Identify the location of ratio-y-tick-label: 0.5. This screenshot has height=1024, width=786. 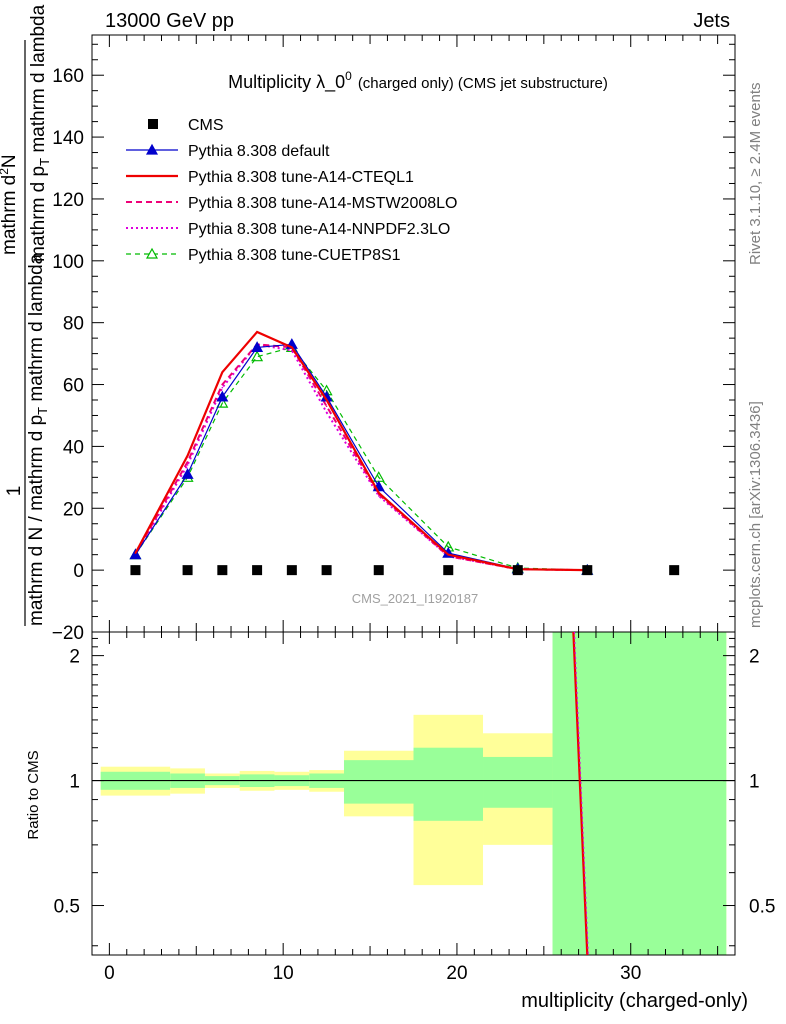
(67, 907).